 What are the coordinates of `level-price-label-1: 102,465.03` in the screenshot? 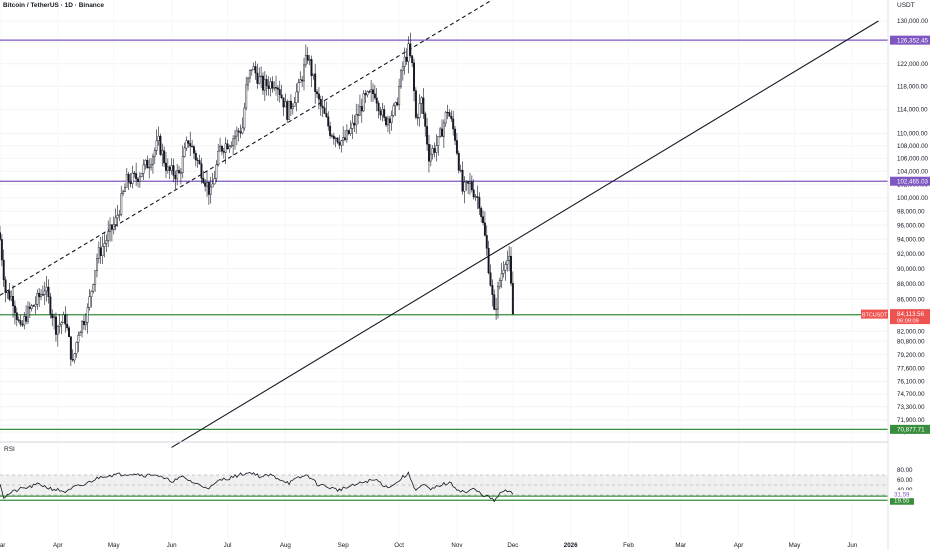 It's located at (913, 181).